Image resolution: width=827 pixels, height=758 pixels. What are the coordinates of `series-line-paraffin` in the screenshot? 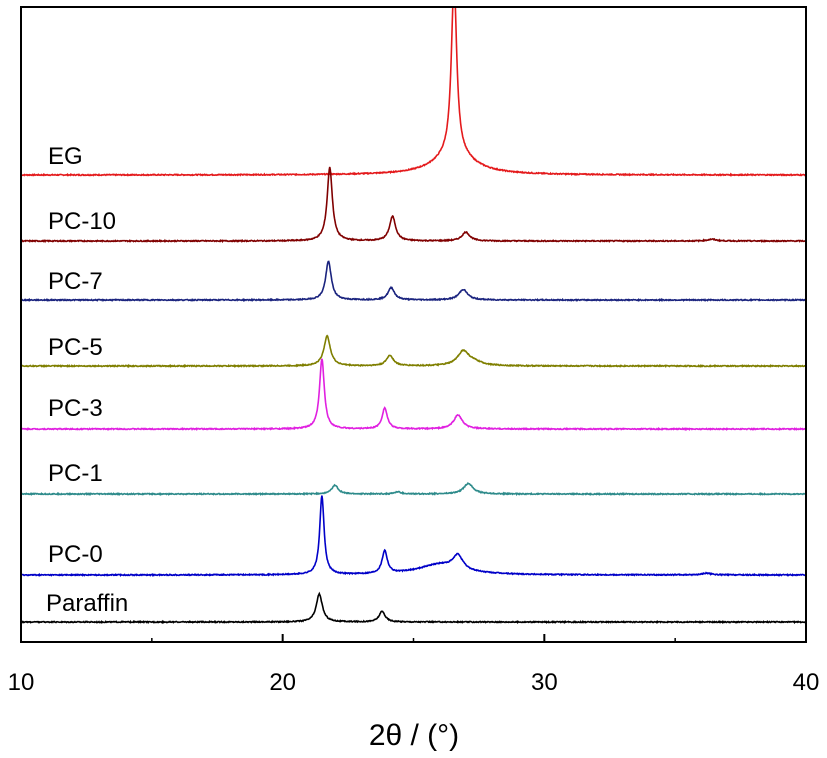 It's located at (413, 608).